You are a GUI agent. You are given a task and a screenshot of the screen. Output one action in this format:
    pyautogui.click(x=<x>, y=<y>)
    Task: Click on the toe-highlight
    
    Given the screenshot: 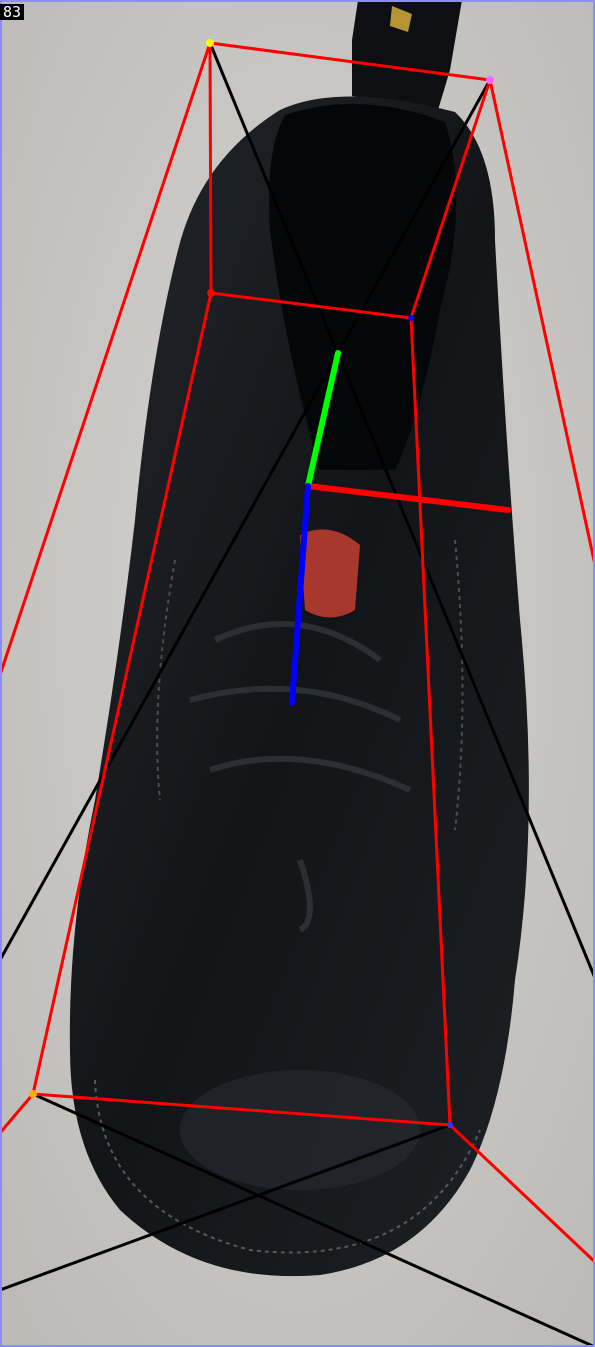 What is the action you would take?
    pyautogui.click(x=300, y=1130)
    